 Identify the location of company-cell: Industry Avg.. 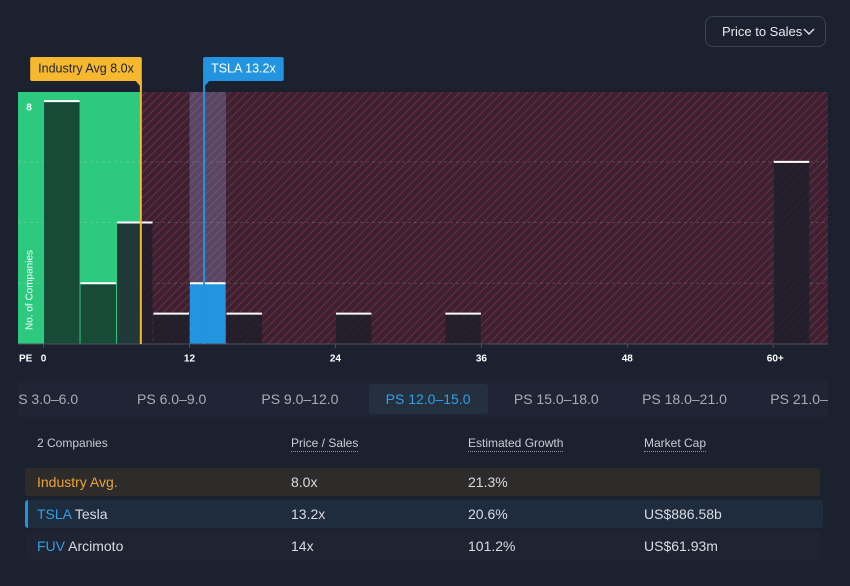
(77, 482).